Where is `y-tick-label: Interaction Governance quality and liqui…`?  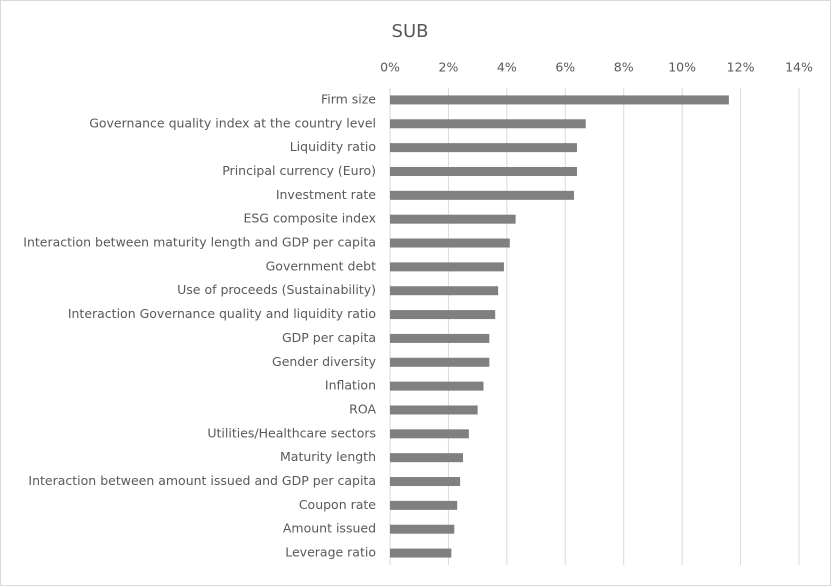 y-tick-label: Interaction Governance quality and liqui… is located at coordinates (222, 313).